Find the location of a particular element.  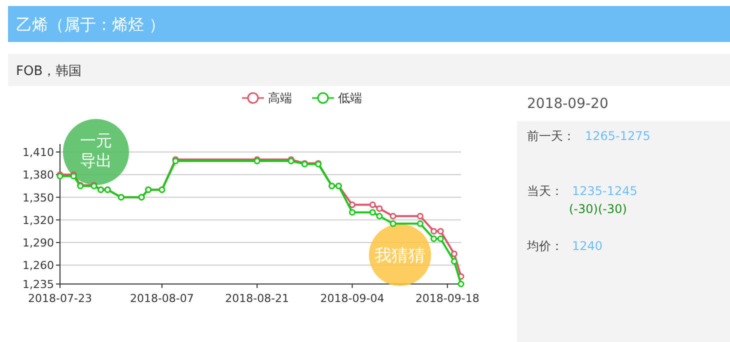

legend-label: 低端 is located at coordinates (350, 98).